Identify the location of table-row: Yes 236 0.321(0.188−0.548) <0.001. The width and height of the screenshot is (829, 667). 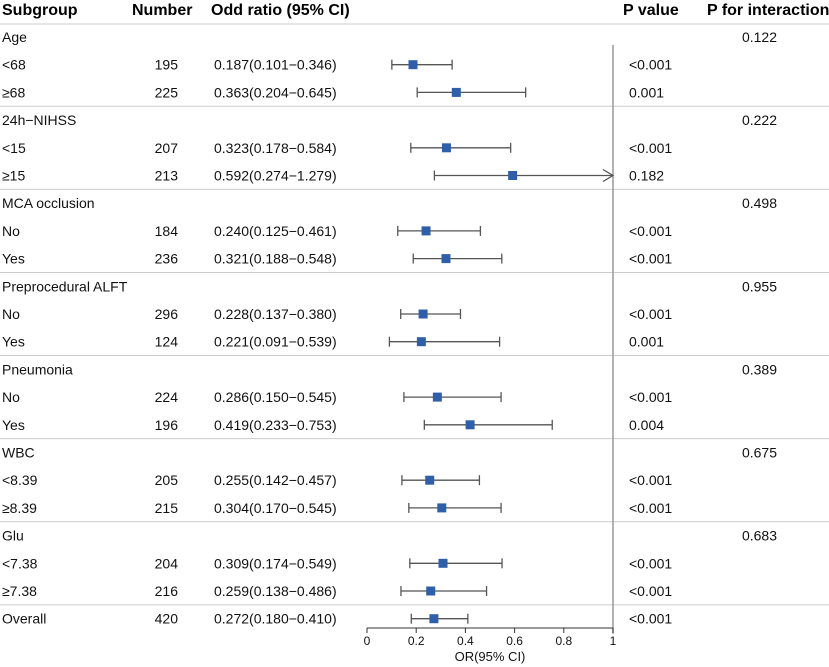
(337, 259).